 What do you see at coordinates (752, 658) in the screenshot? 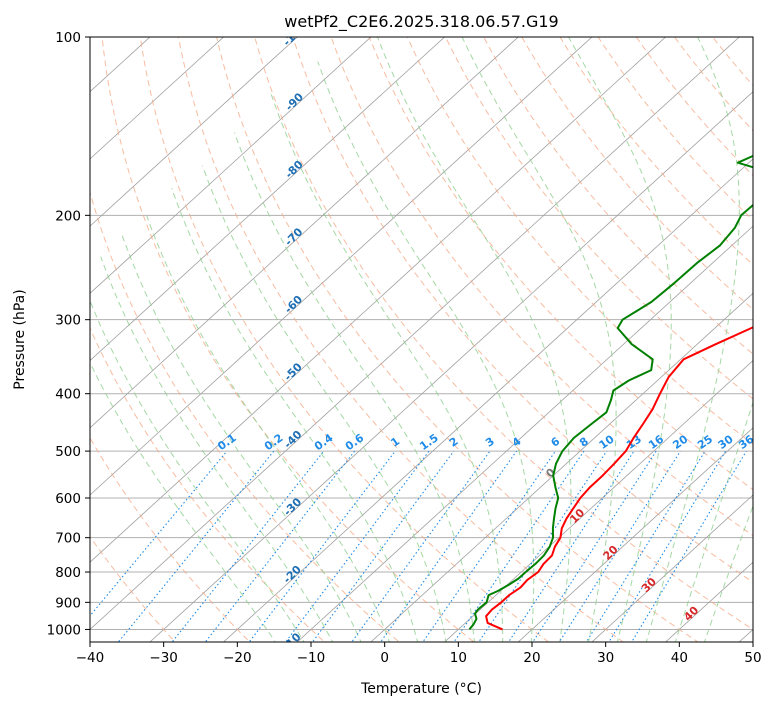
I see `x-tick-label: 50` at bounding box center [752, 658].